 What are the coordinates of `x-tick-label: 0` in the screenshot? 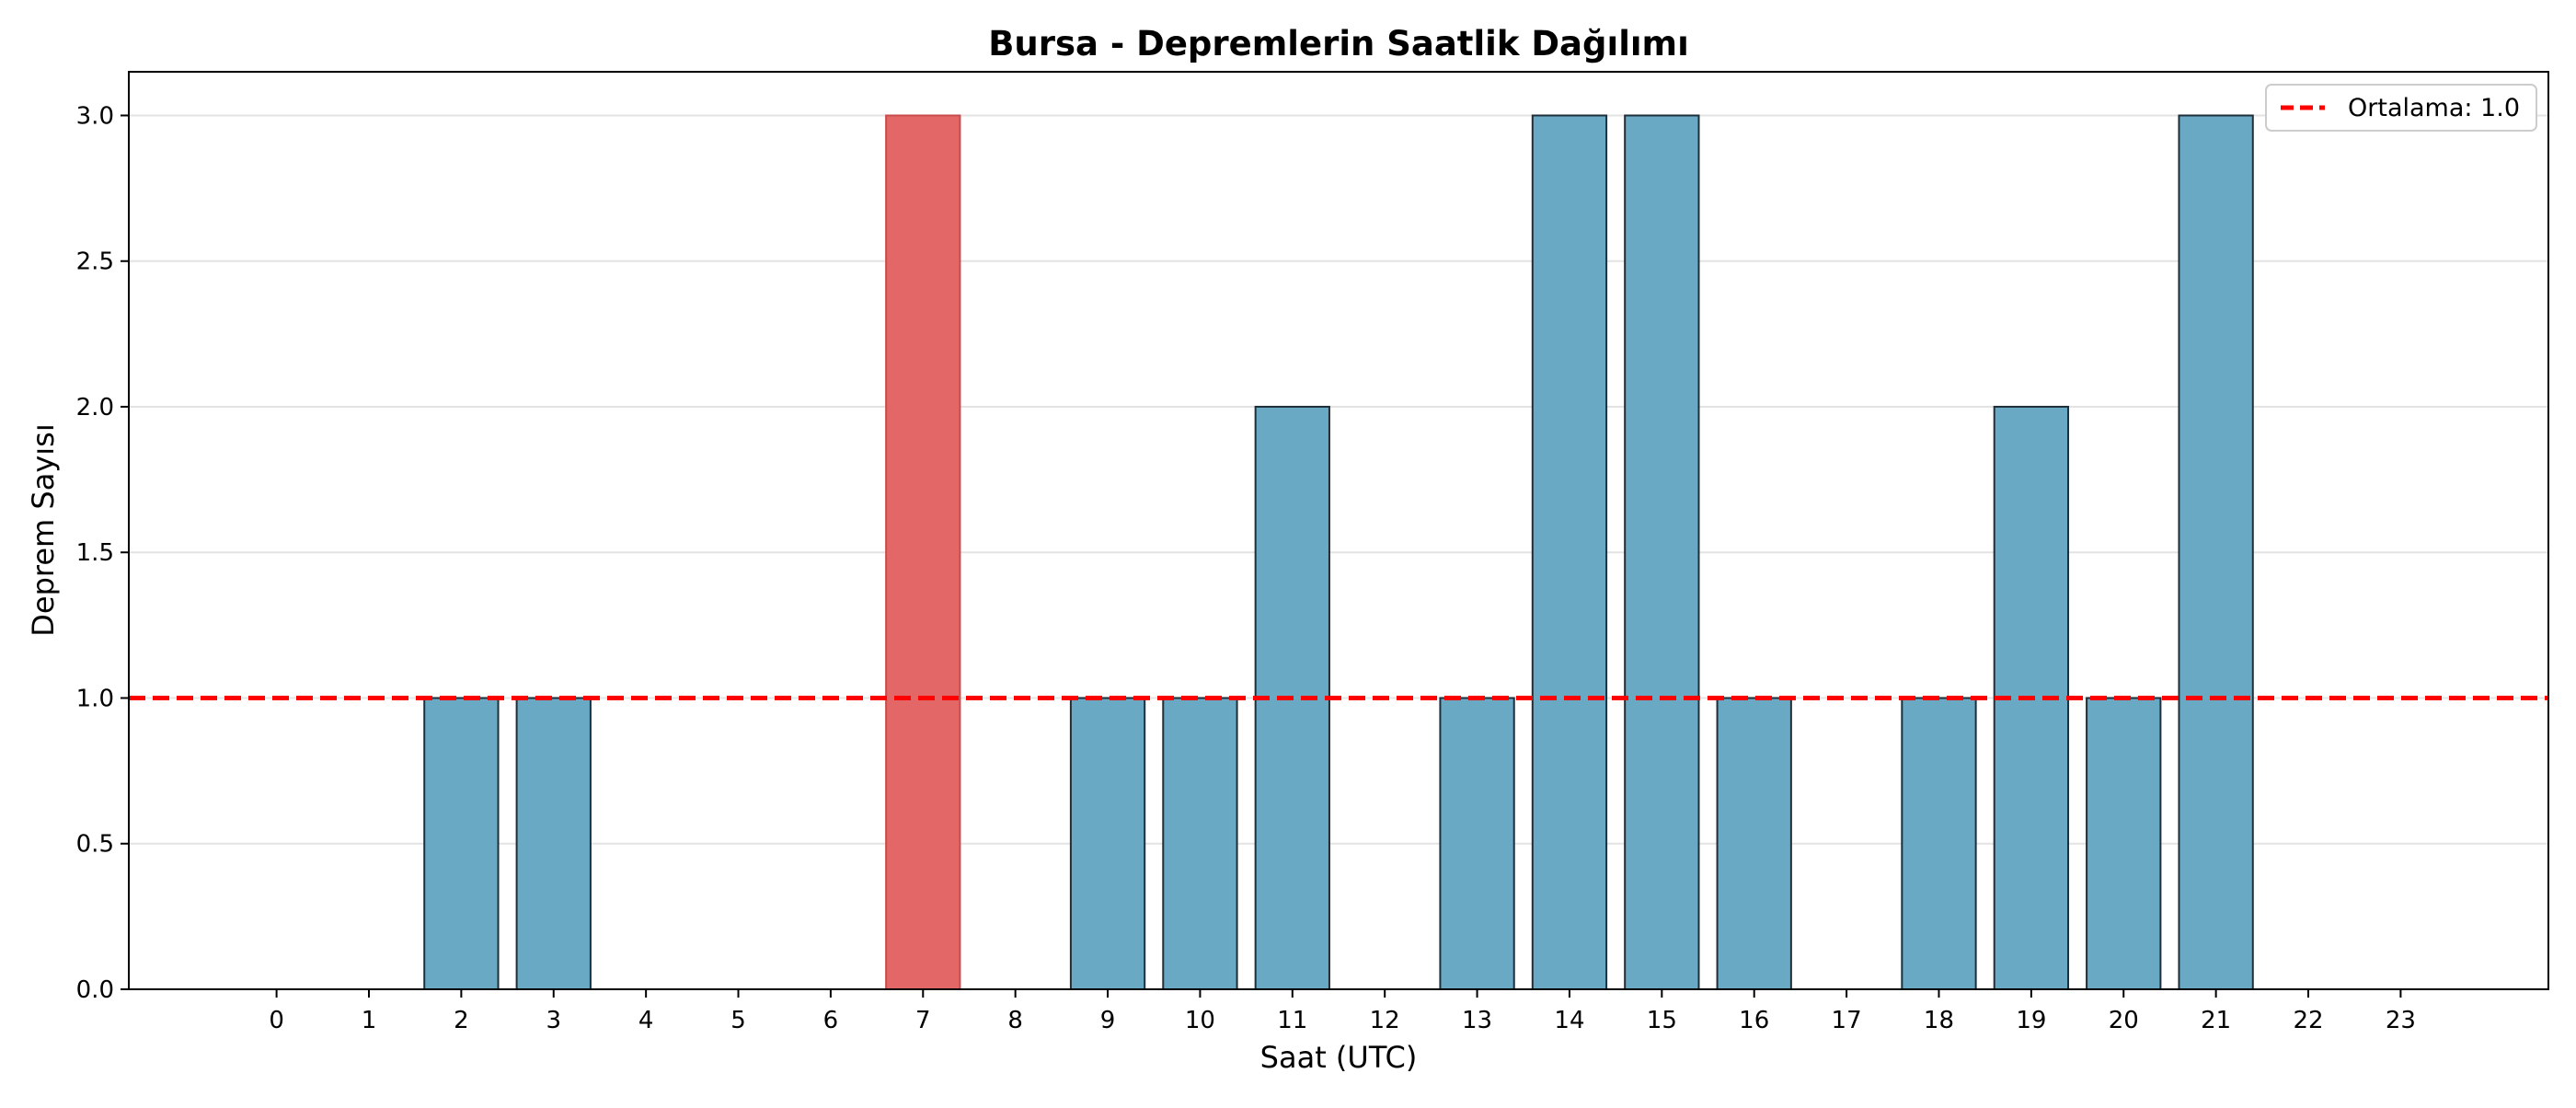 It's located at (276, 1020).